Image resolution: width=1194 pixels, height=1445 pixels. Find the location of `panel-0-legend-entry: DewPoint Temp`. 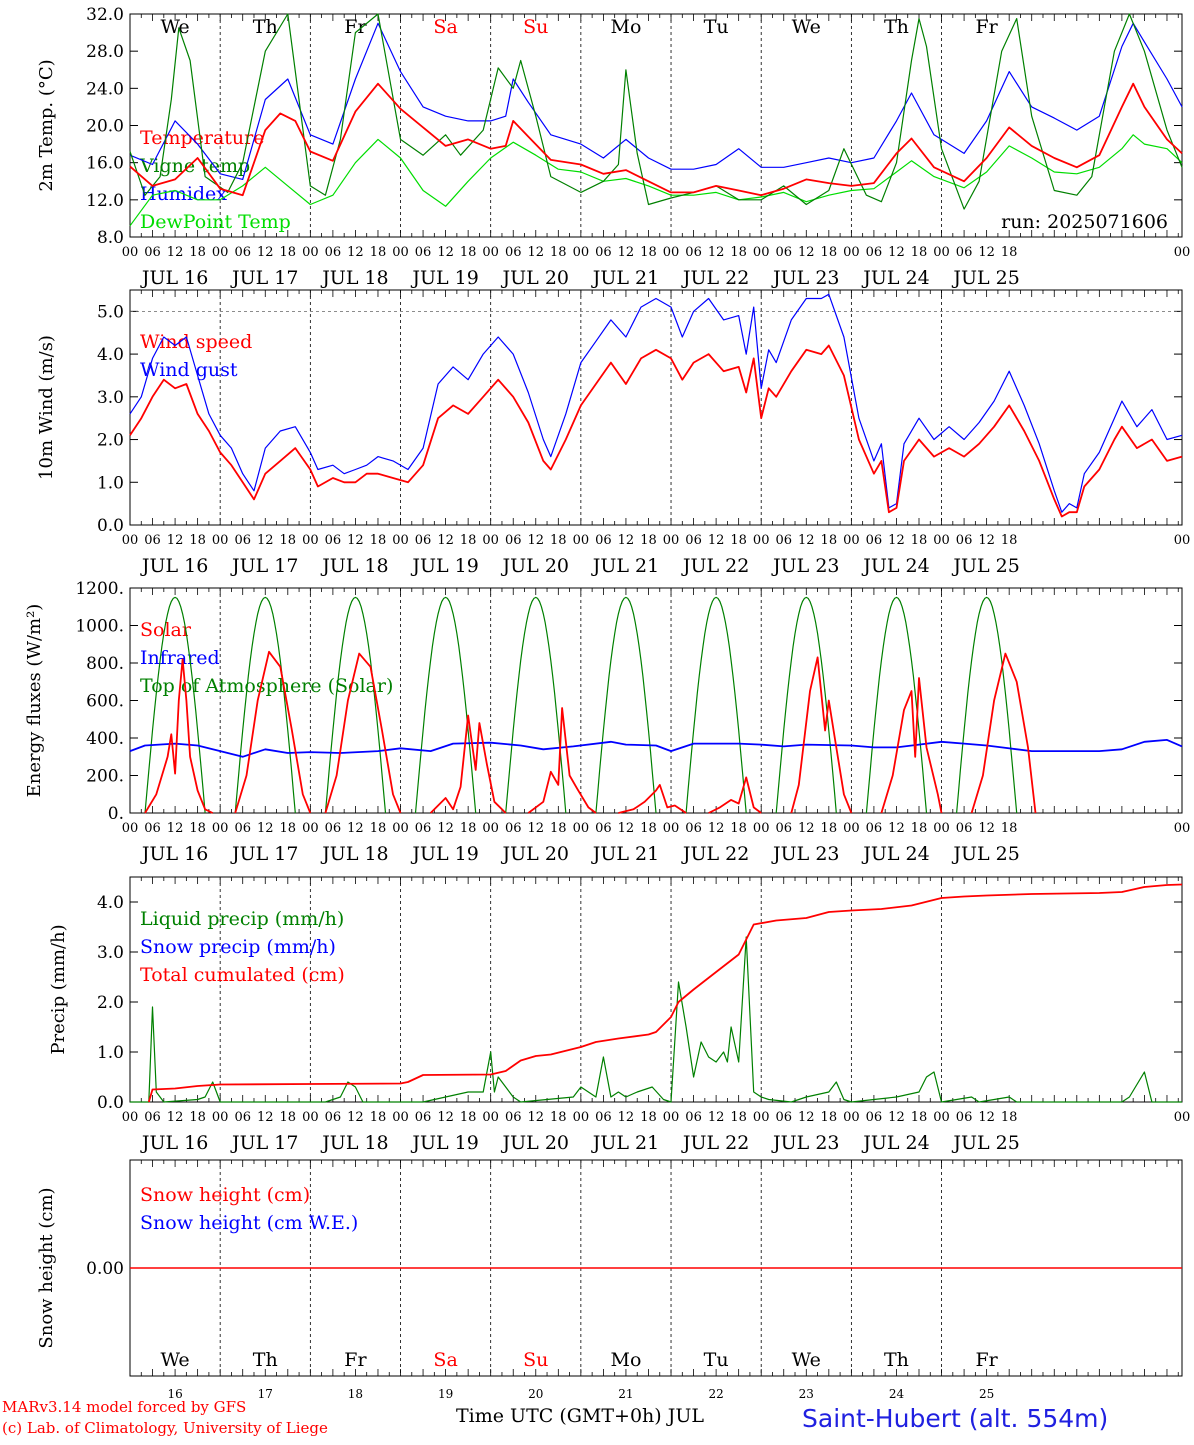

panel-0-legend-entry: DewPoint Temp is located at coordinates (215, 222).